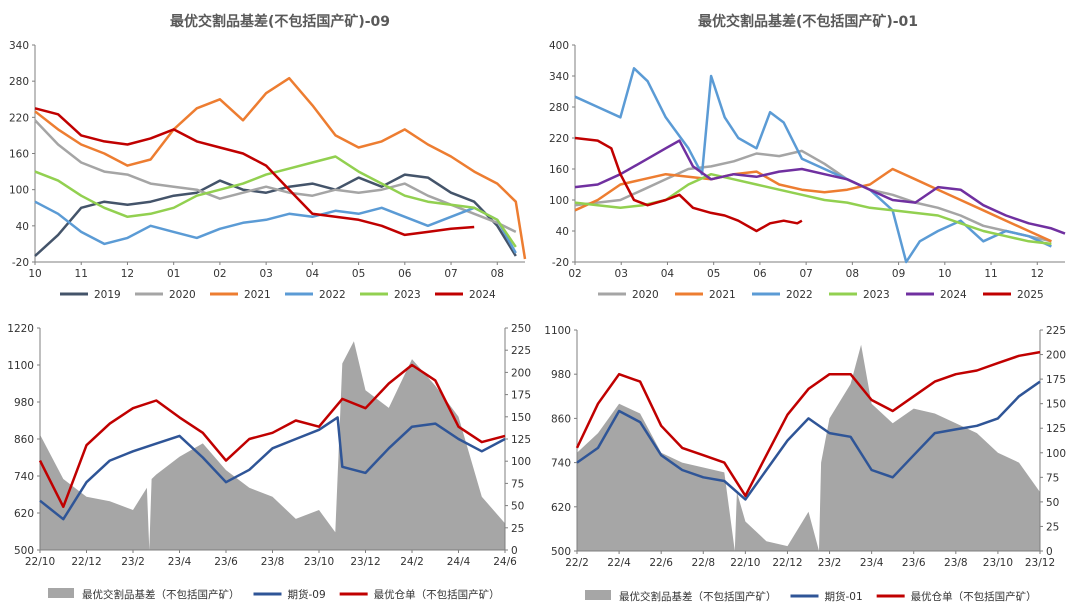 Image resolution: width=1076 pixels, height=610 pixels. What do you see at coordinates (61, 593) in the screenshot?
I see `legend-swatch` at bounding box center [61, 593].